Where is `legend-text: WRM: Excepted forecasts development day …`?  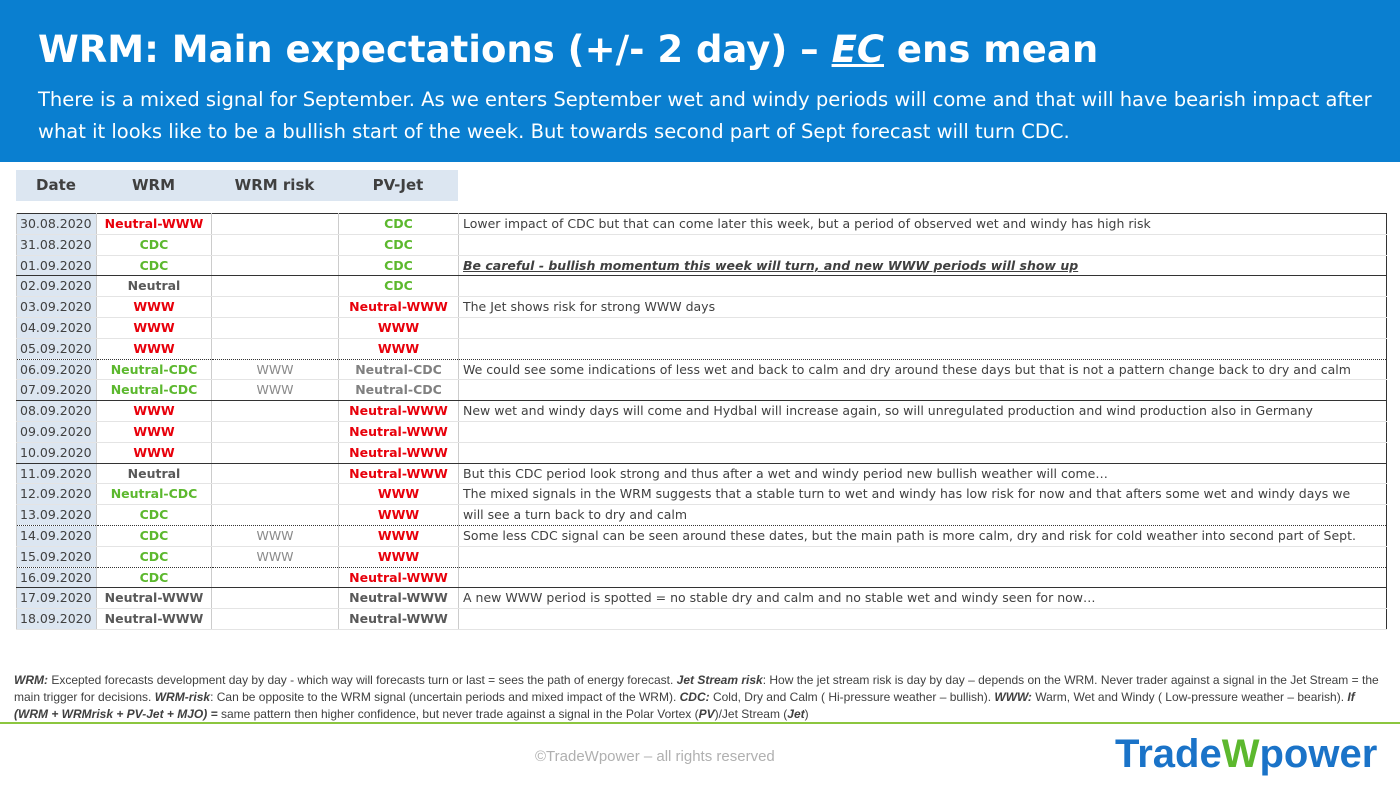
legend-text: WRM: Excepted forecasts development day … is located at coordinates (699, 697).